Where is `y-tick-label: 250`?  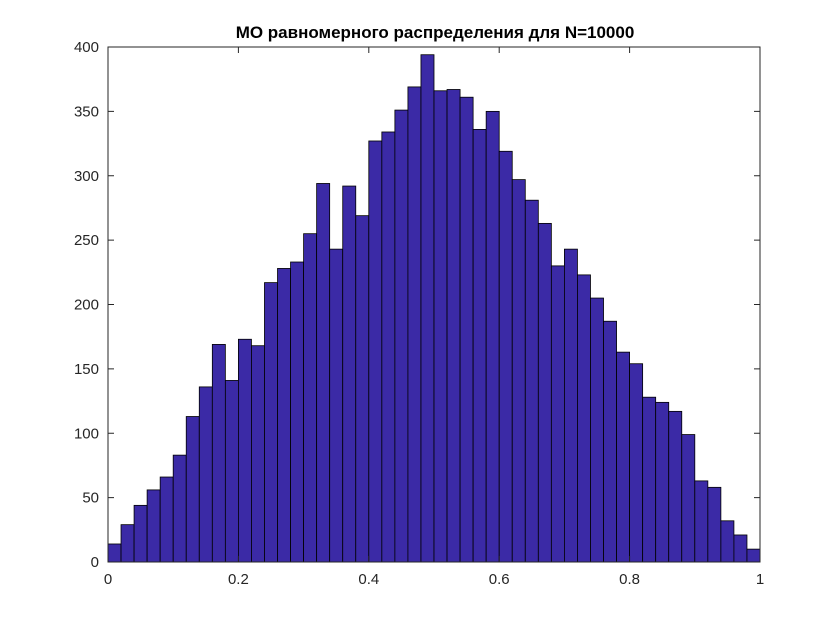
y-tick-label: 250 is located at coordinates (86, 240).